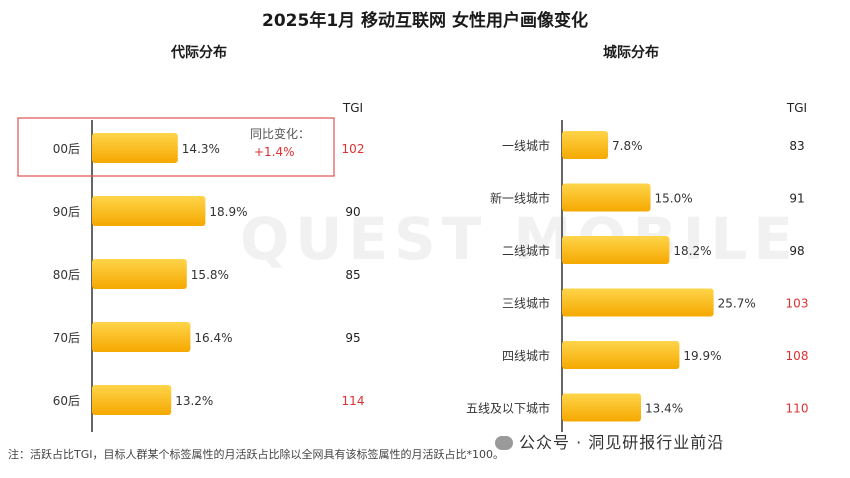 This screenshot has width=850, height=478. Describe the element at coordinates (66, 212) in the screenshot. I see `gen-category-label: 90后` at that location.